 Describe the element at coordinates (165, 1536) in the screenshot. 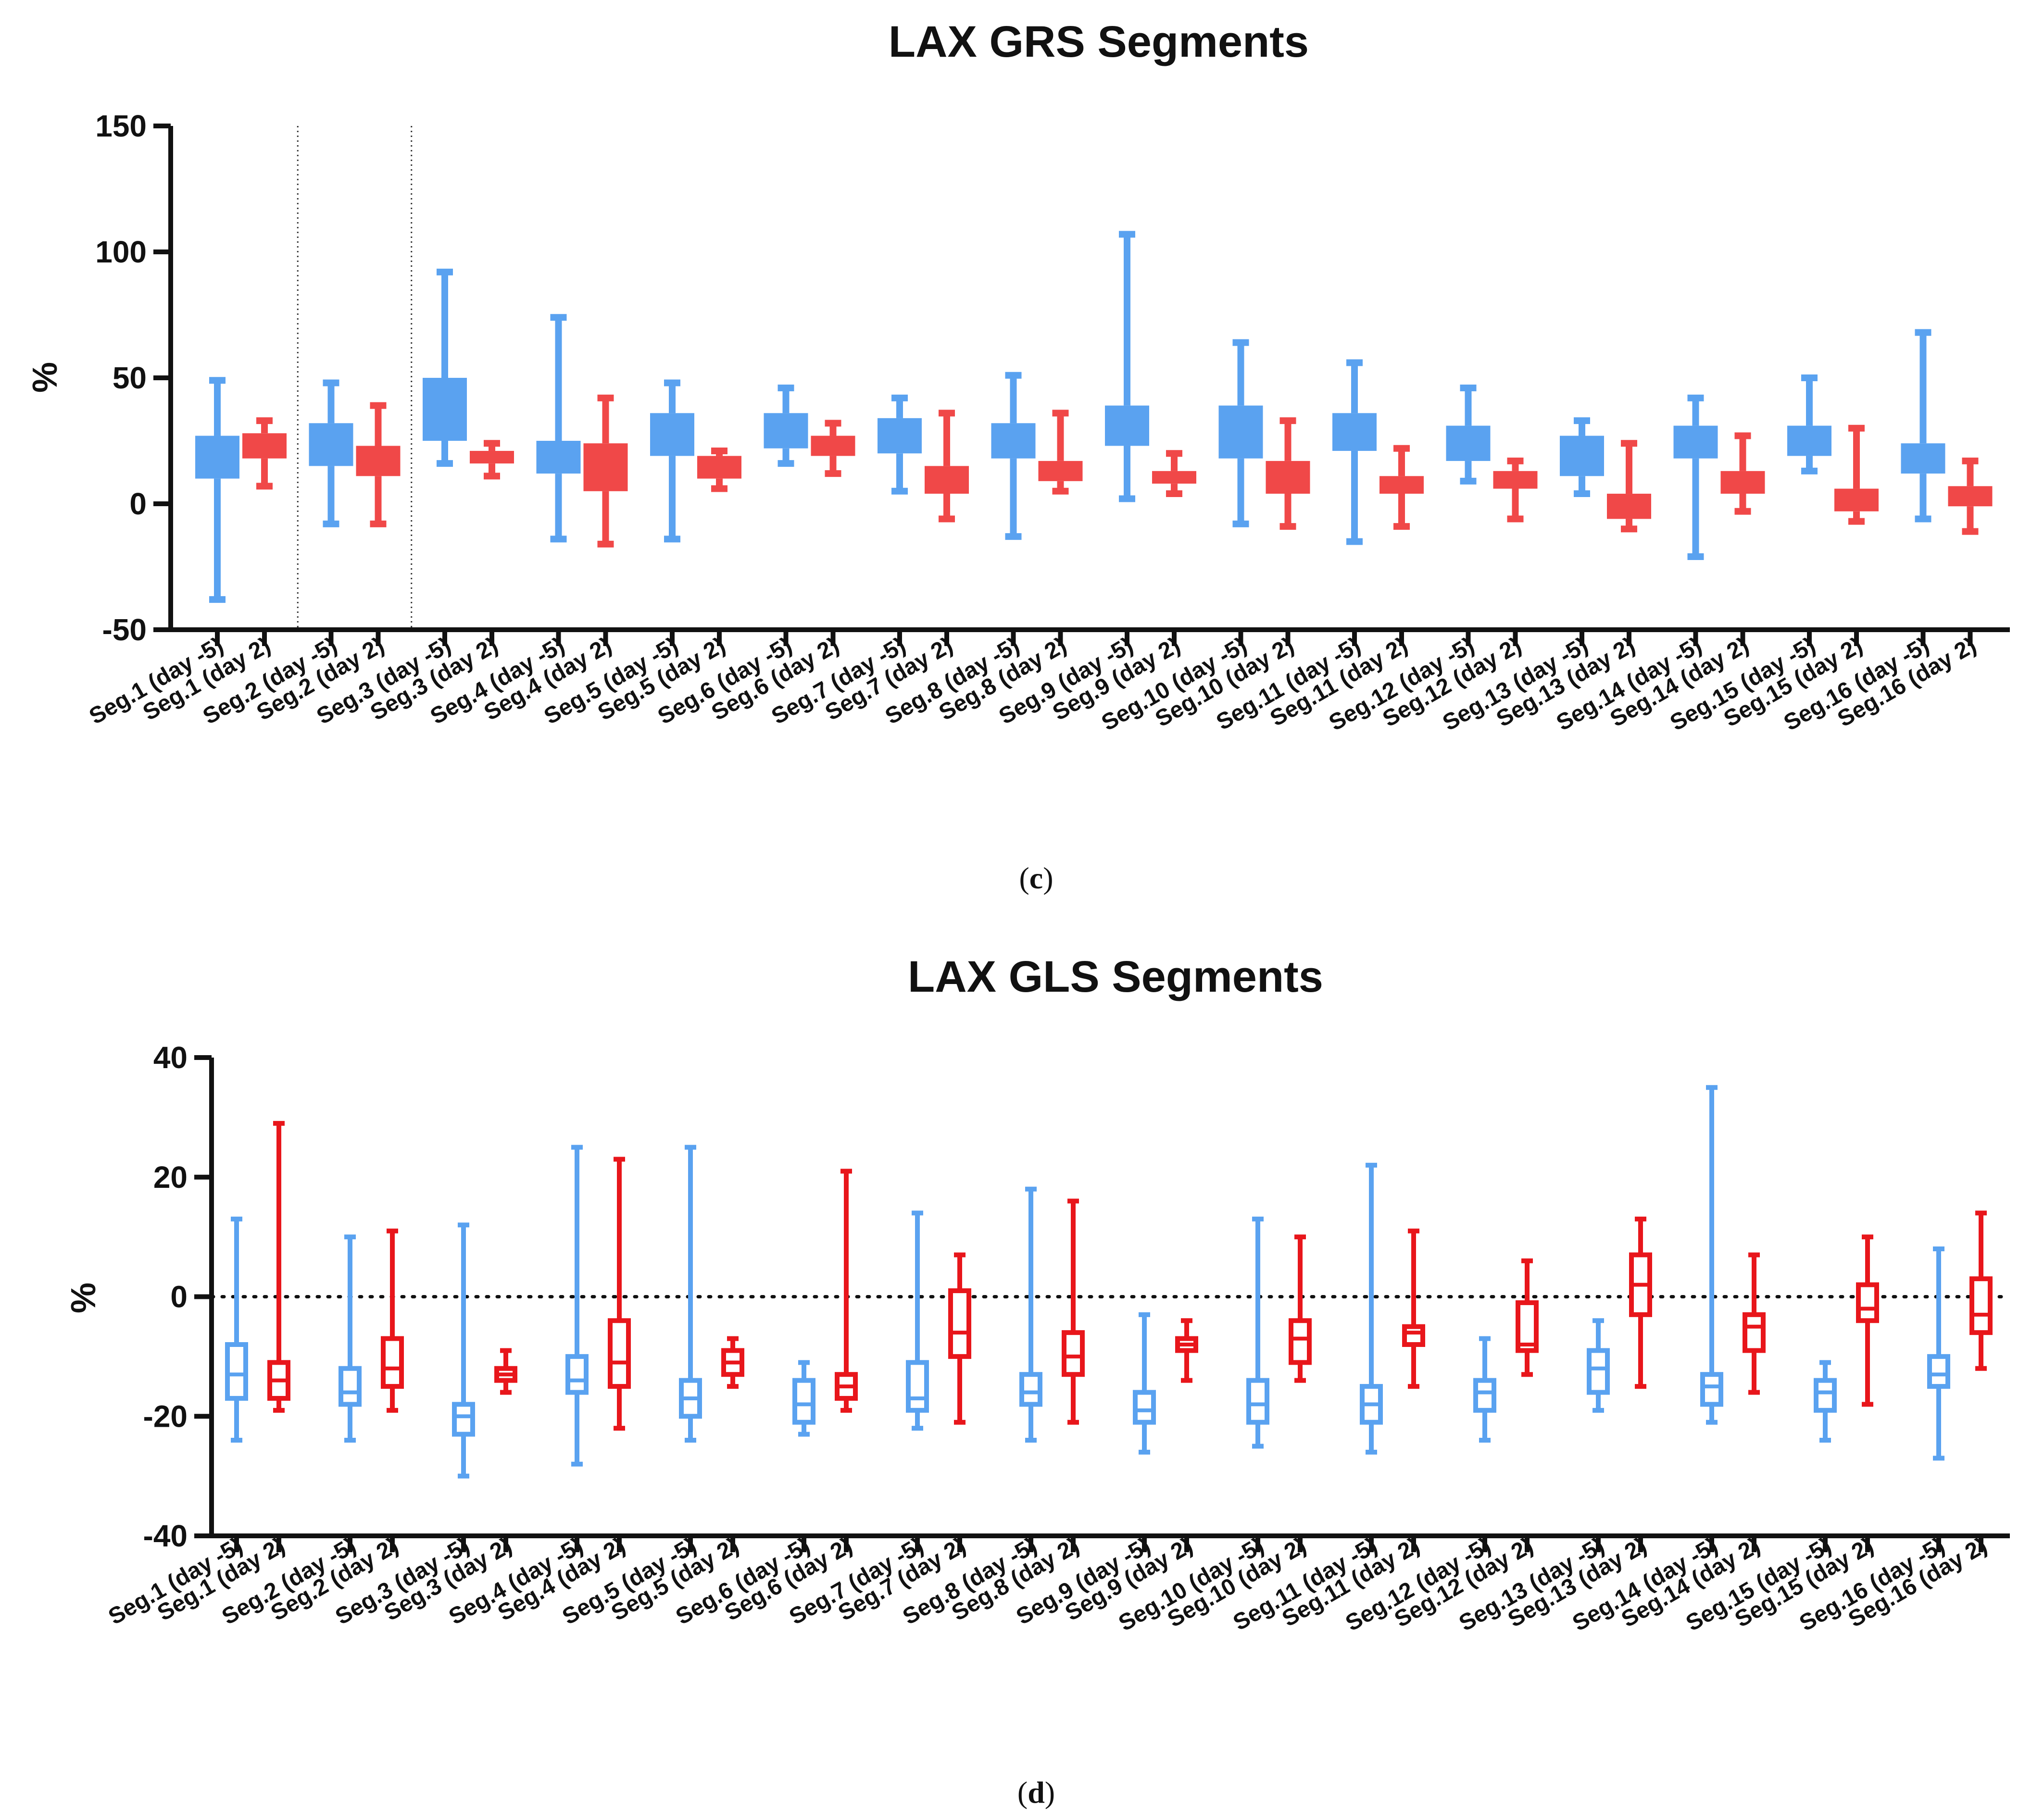

I see `gls-y-tick-label: -40` at that location.